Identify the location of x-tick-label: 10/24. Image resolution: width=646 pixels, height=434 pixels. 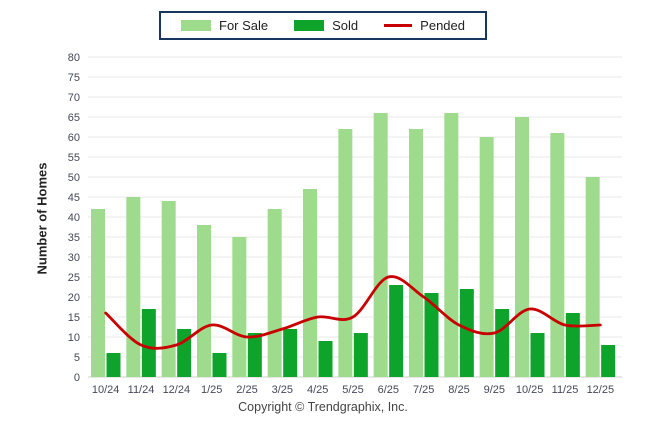
(106, 390).